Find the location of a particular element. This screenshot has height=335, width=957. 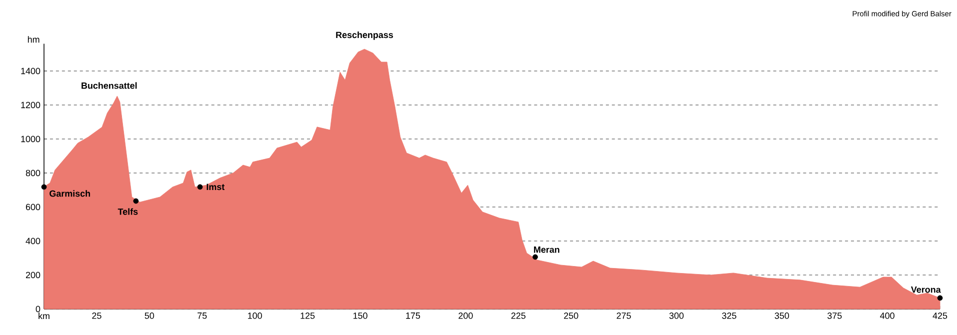

annotation: Buchensattel is located at coordinates (109, 85).